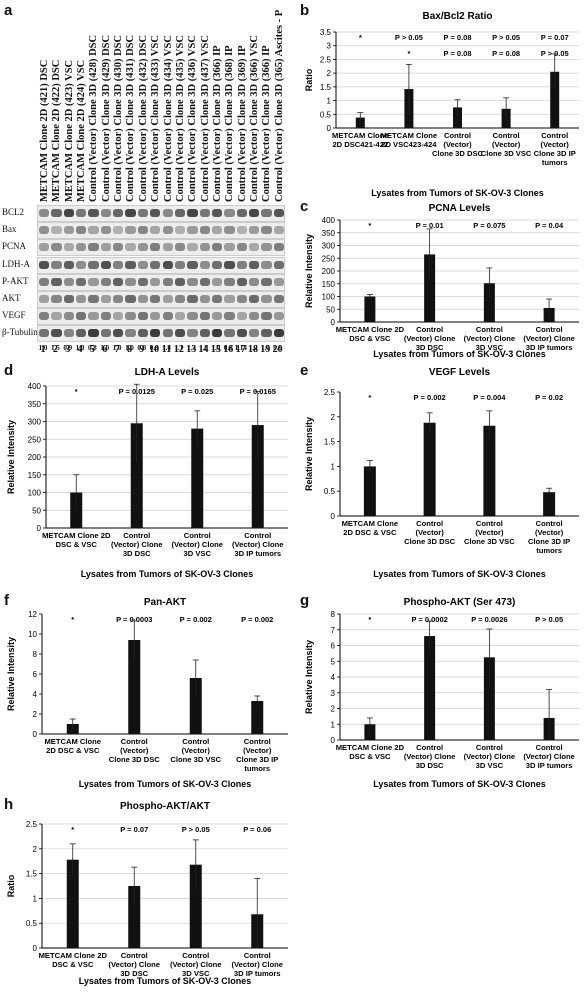 The height and width of the screenshot is (992, 587). Describe the element at coordinates (304, 370) in the screenshot. I see `panel-letter-e: e` at that location.